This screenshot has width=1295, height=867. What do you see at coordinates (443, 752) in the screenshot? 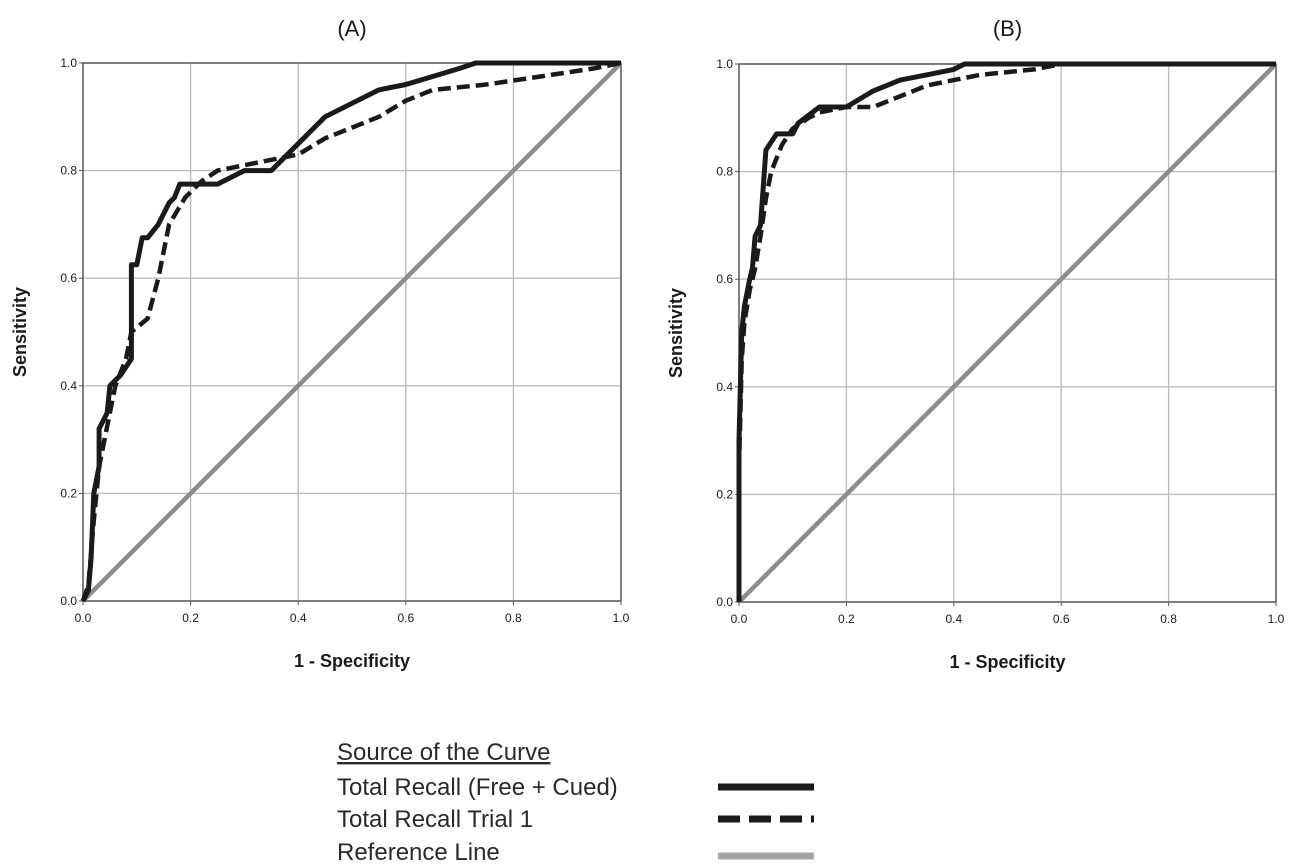
I see `legend-title: Source of the Curve` at bounding box center [443, 752].